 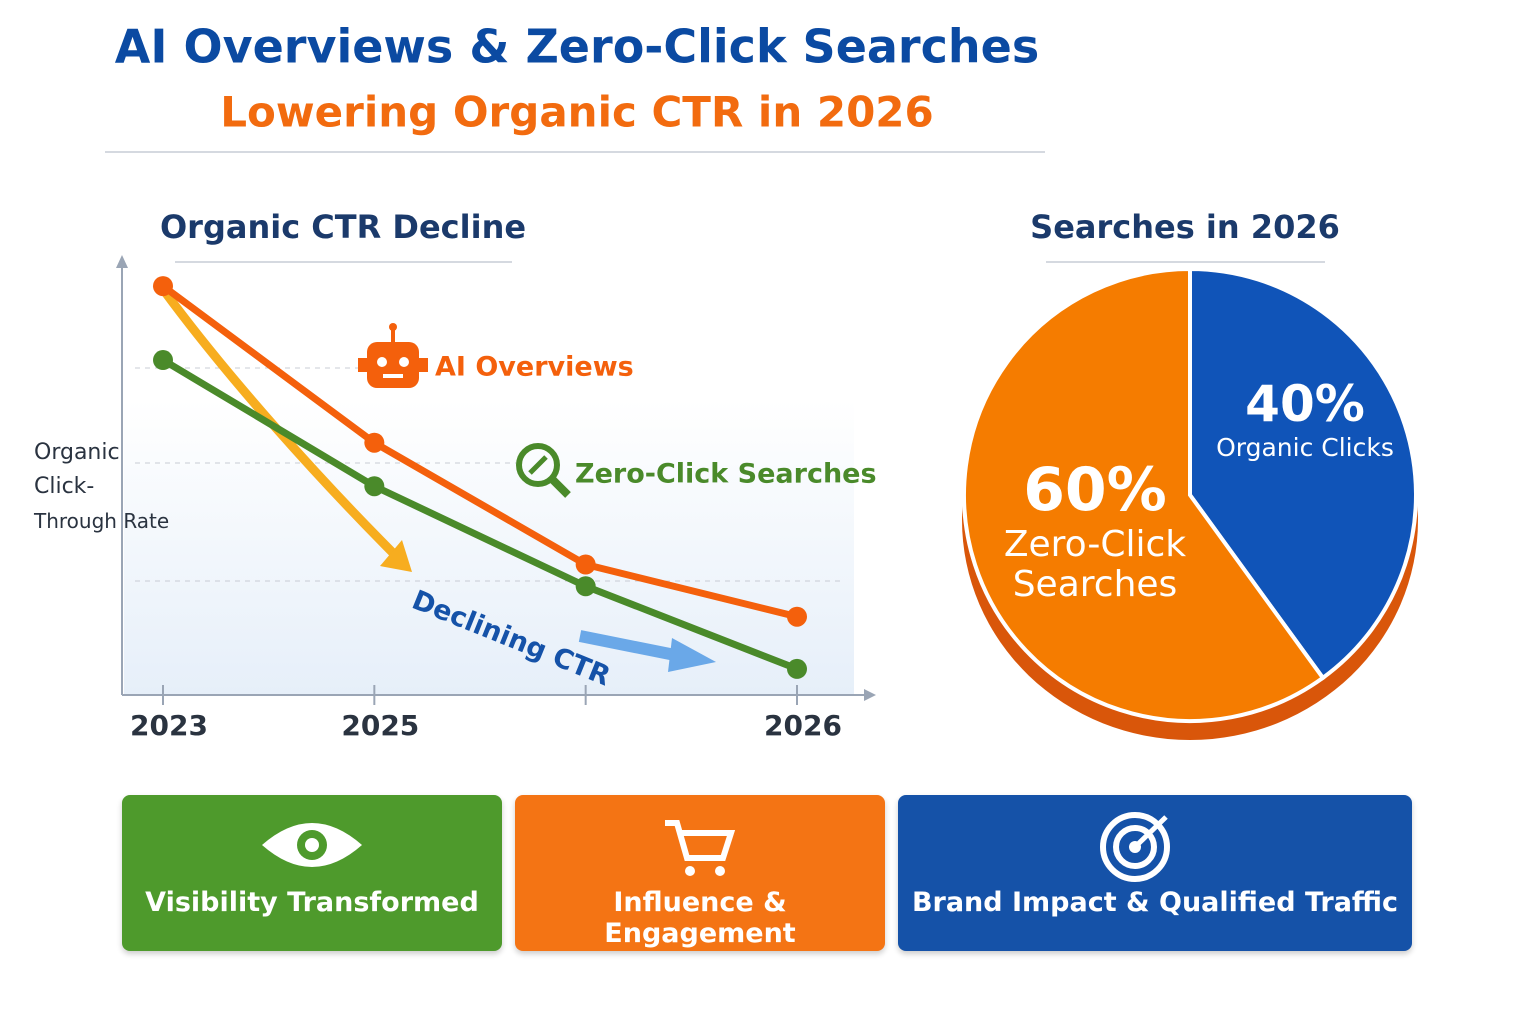 What do you see at coordinates (700, 918) in the screenshot?
I see `card-label: Influence & Engagement` at bounding box center [700, 918].